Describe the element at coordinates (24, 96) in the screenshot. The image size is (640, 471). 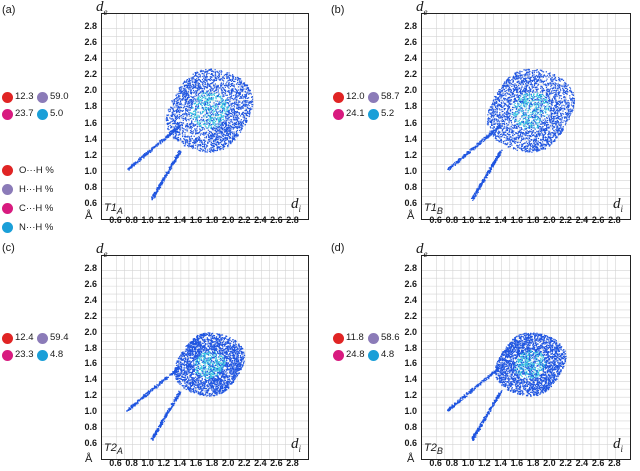
I see `oh-percent: 12.3` at that location.